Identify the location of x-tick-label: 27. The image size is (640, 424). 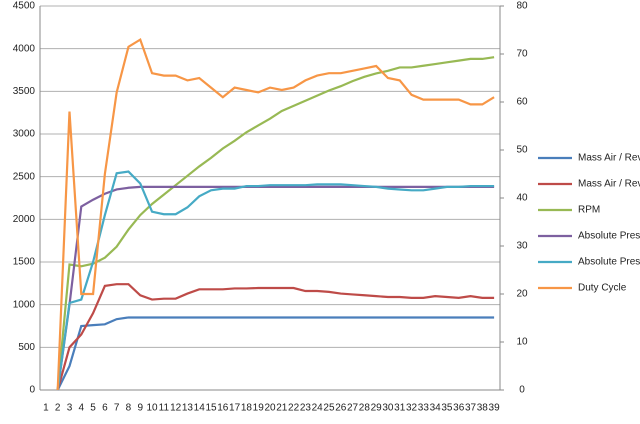
(353, 408).